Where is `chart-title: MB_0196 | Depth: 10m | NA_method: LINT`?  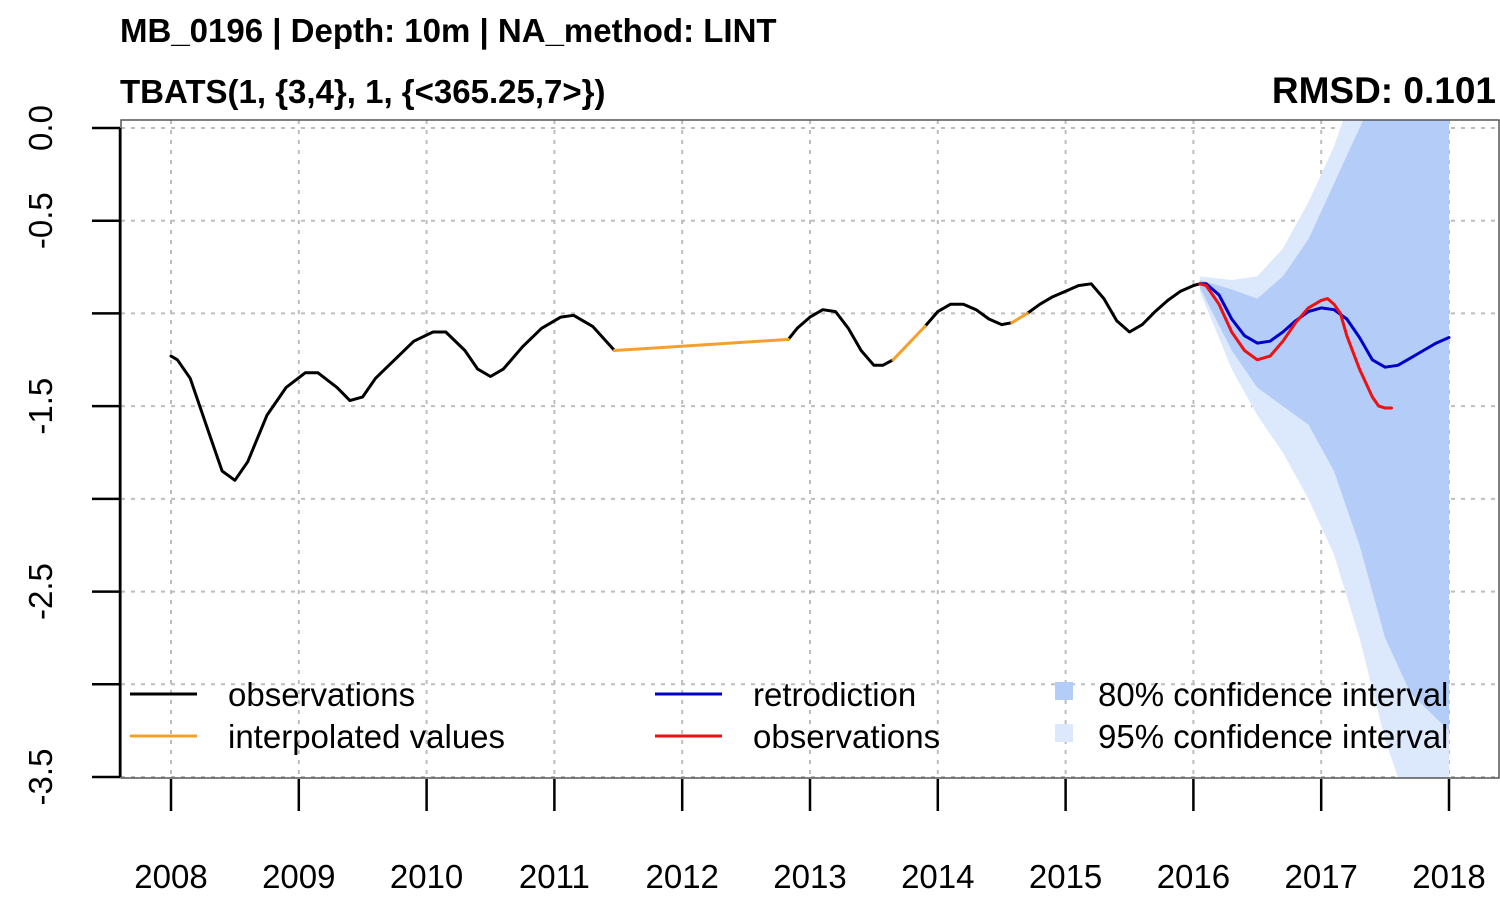
chart-title: MB_0196 | Depth: 10m | NA_method: LINT is located at coordinates (448, 30).